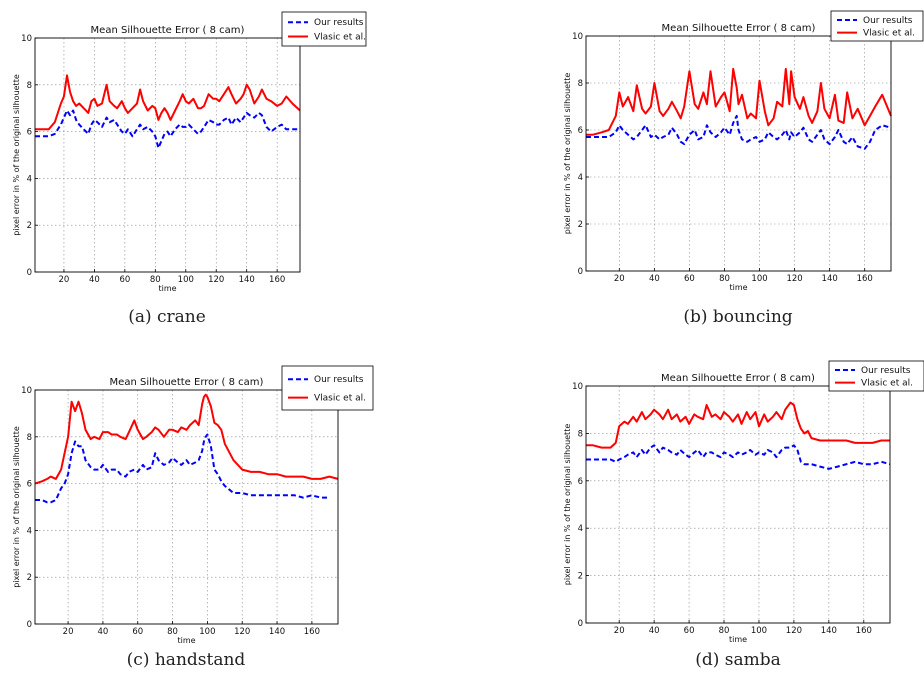  I want to click on panel-caption: (d) samba, so click(738, 660).